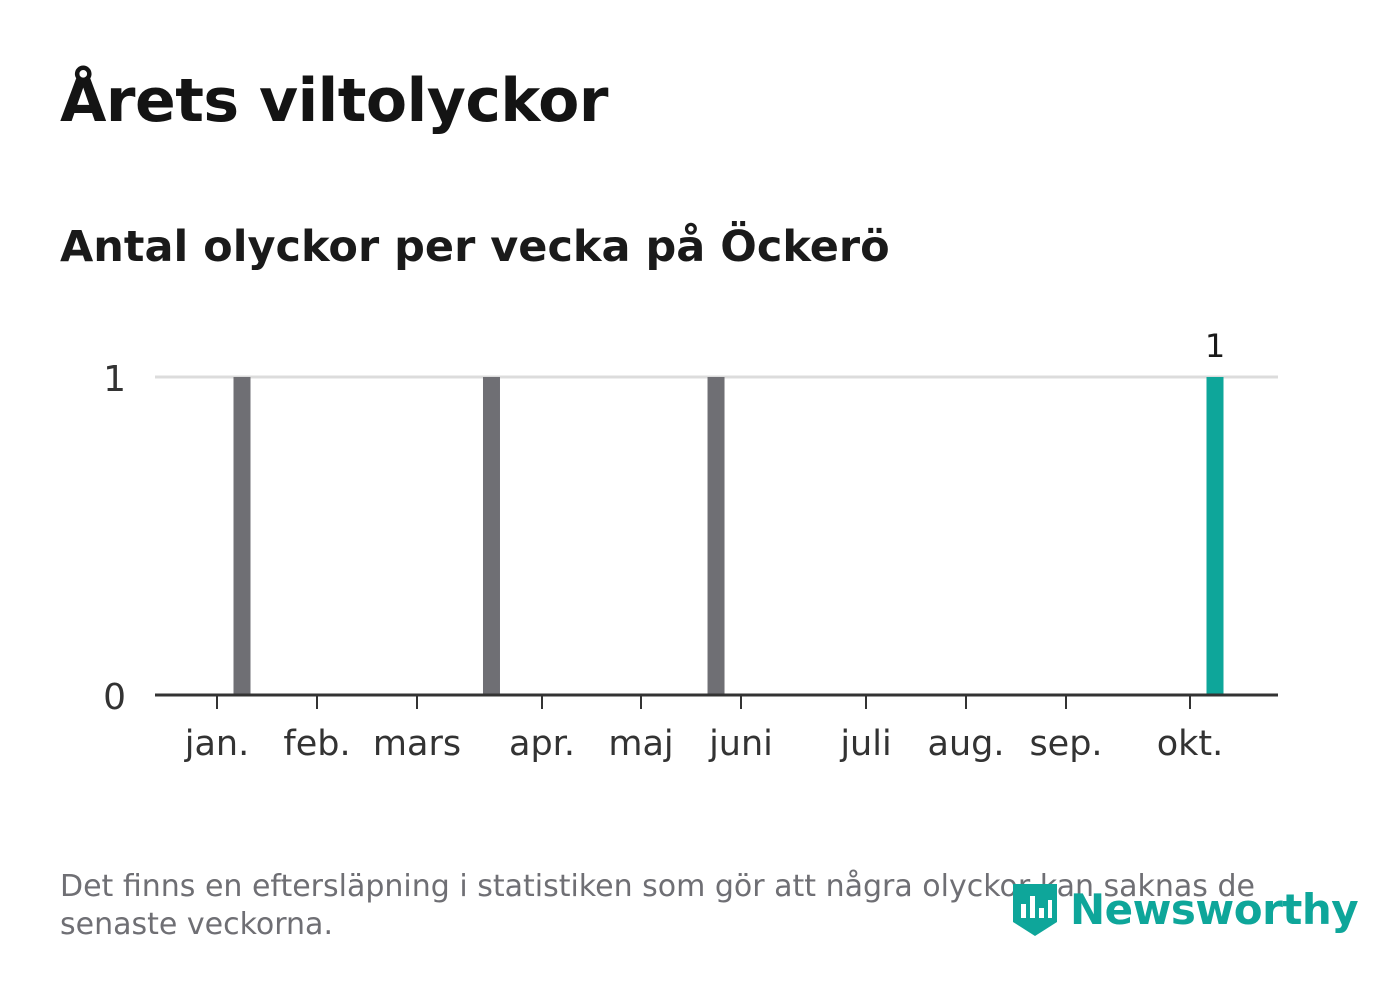  What do you see at coordinates (640, 744) in the screenshot?
I see `x-tick-label: maj` at bounding box center [640, 744].